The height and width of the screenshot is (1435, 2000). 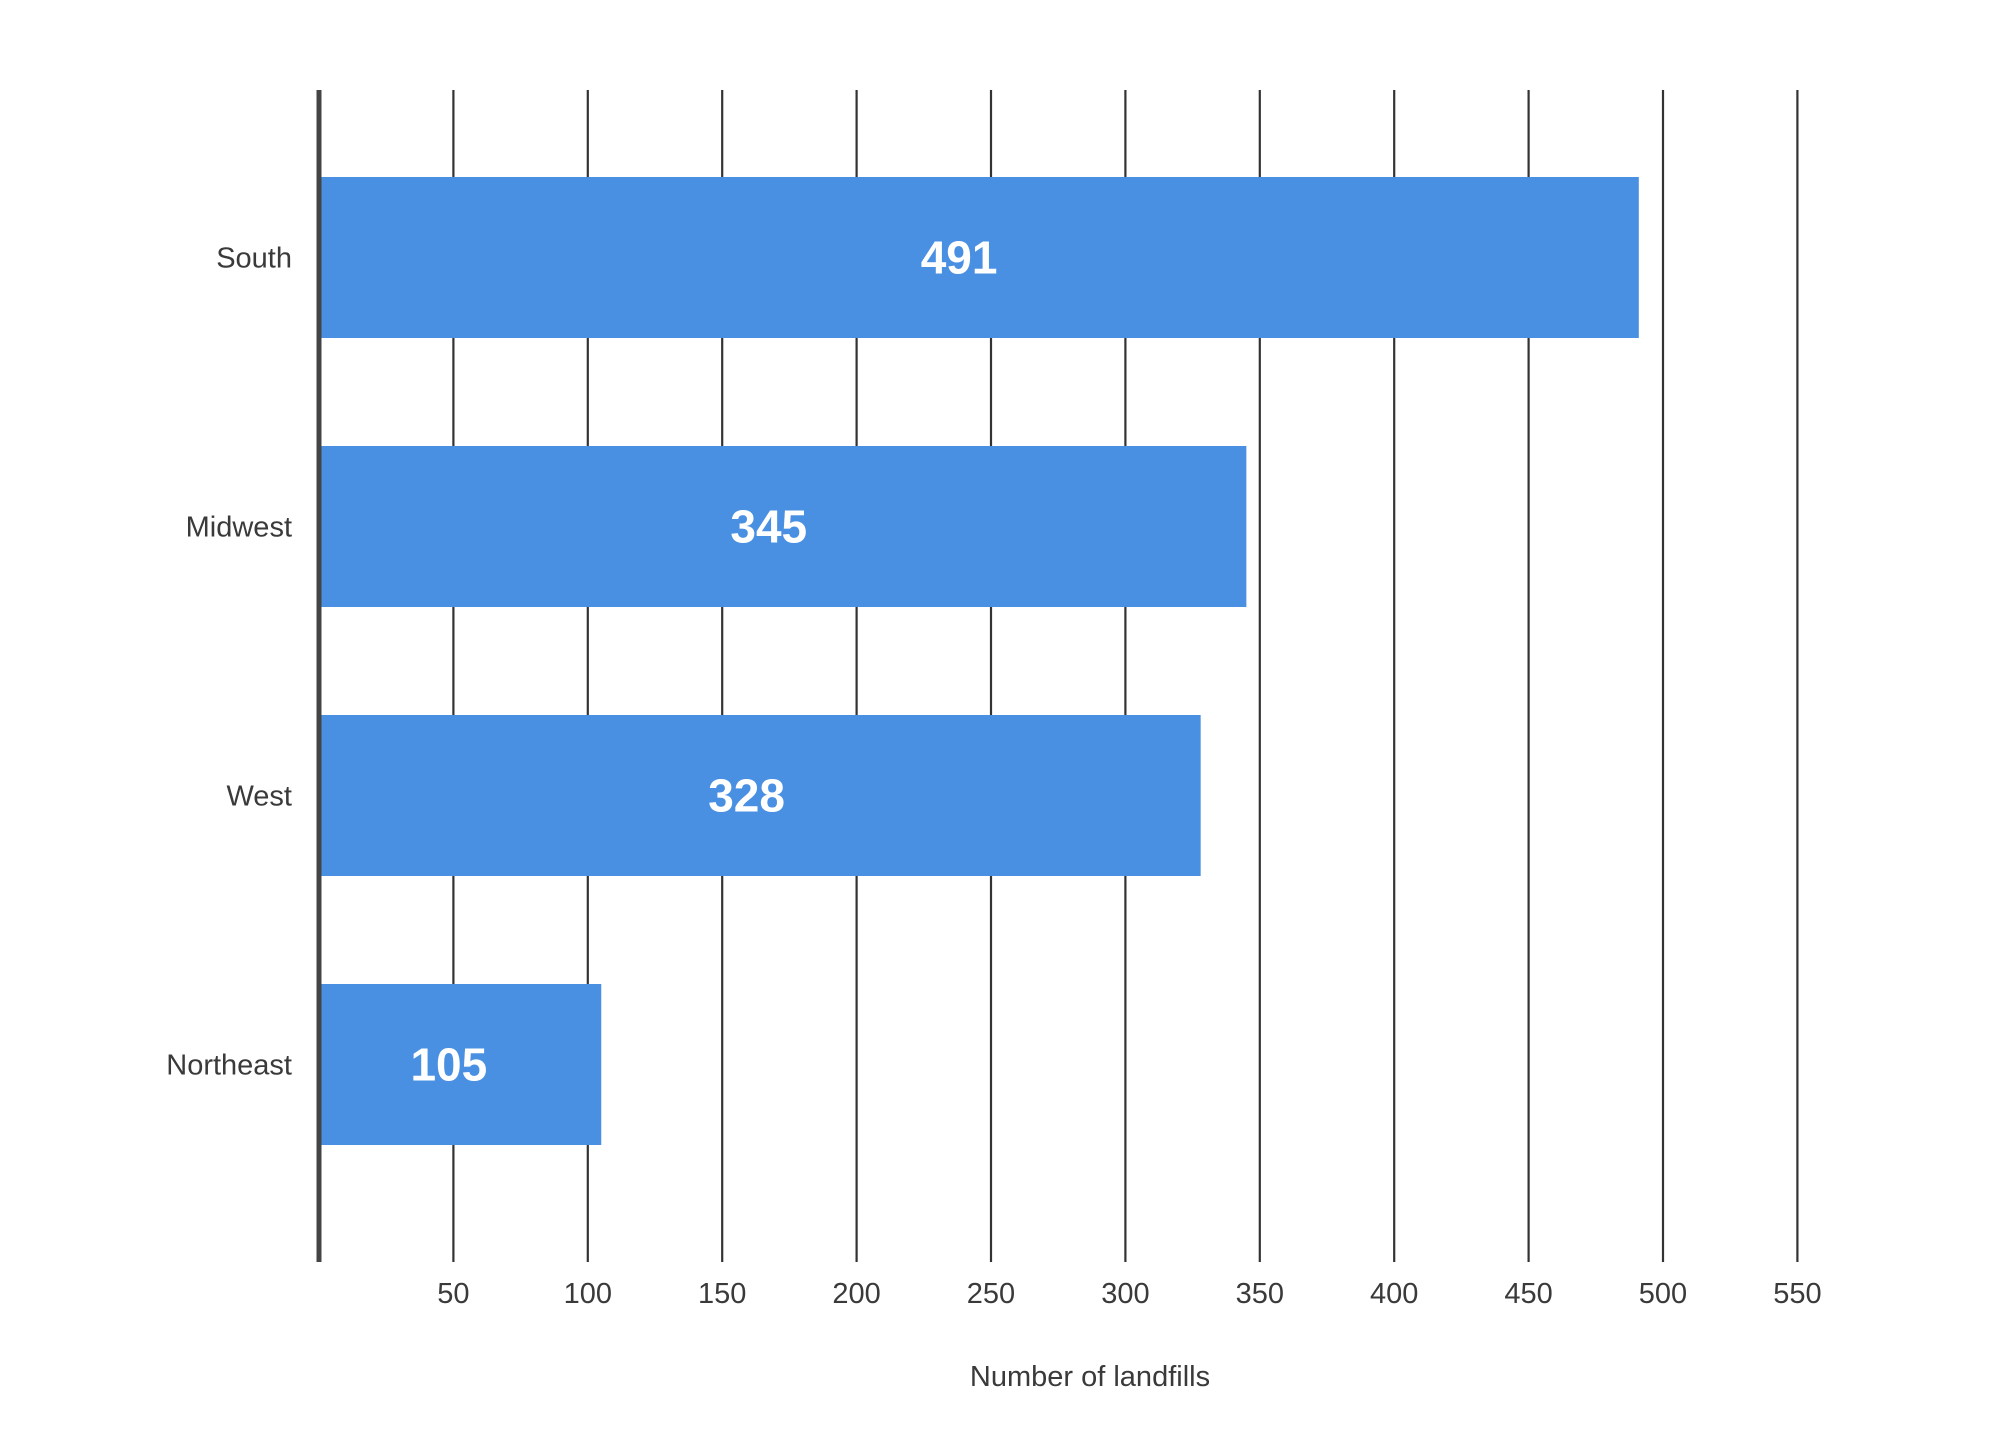 What do you see at coordinates (959, 258) in the screenshot?
I see `data-label-south: 491` at bounding box center [959, 258].